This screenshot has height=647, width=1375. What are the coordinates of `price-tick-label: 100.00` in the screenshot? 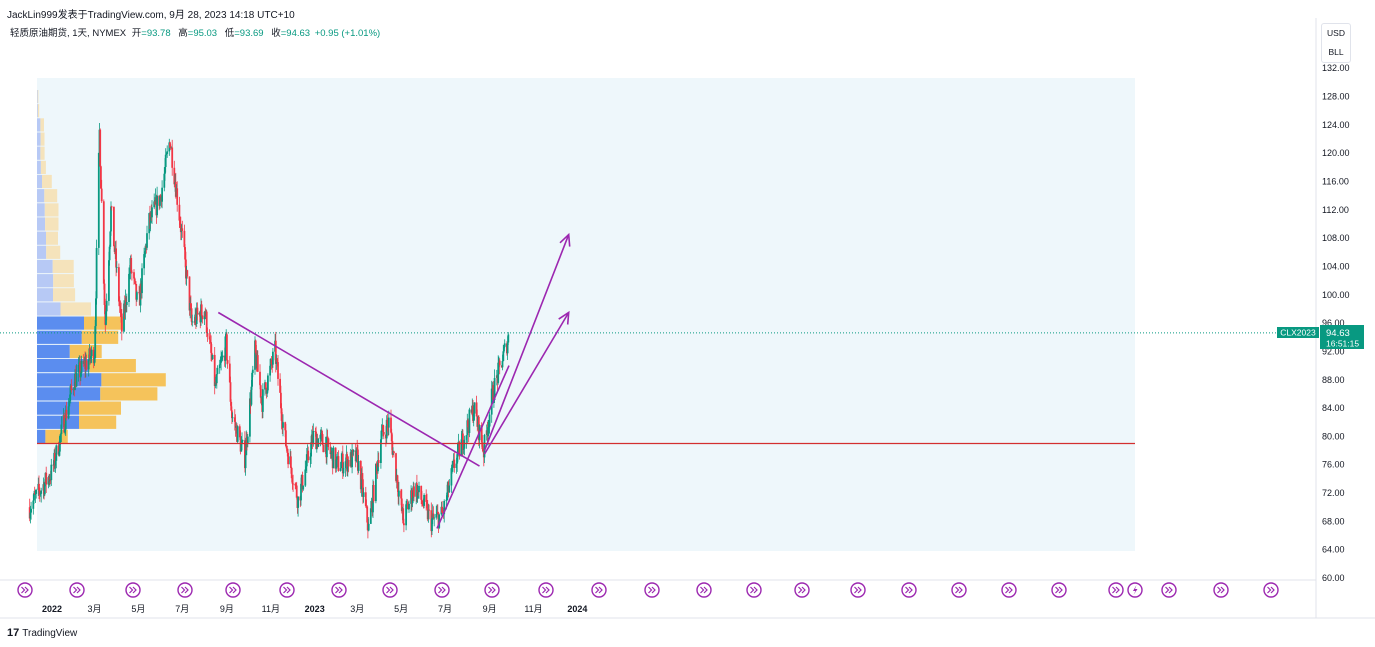 It's located at (1336, 295).